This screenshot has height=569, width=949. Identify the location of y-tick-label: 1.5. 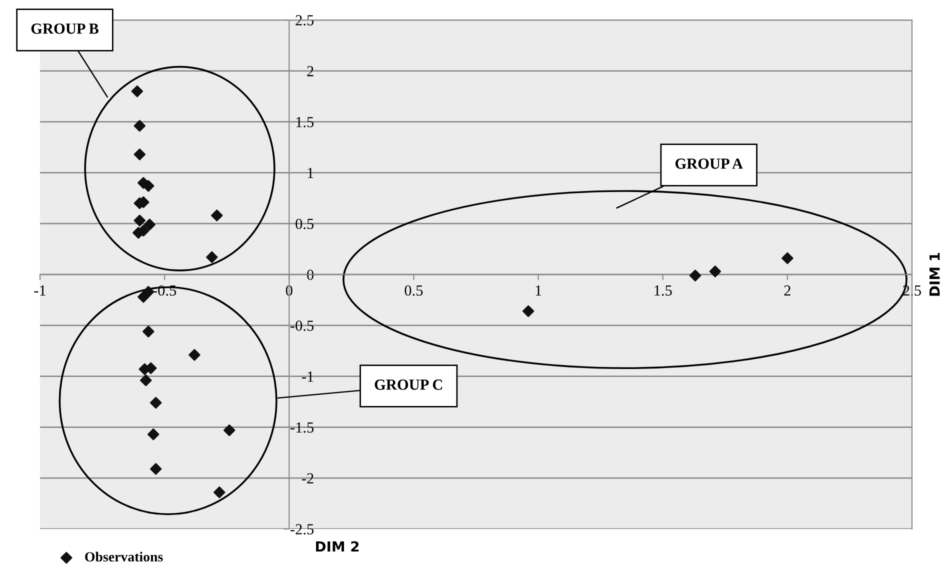
(305, 122).